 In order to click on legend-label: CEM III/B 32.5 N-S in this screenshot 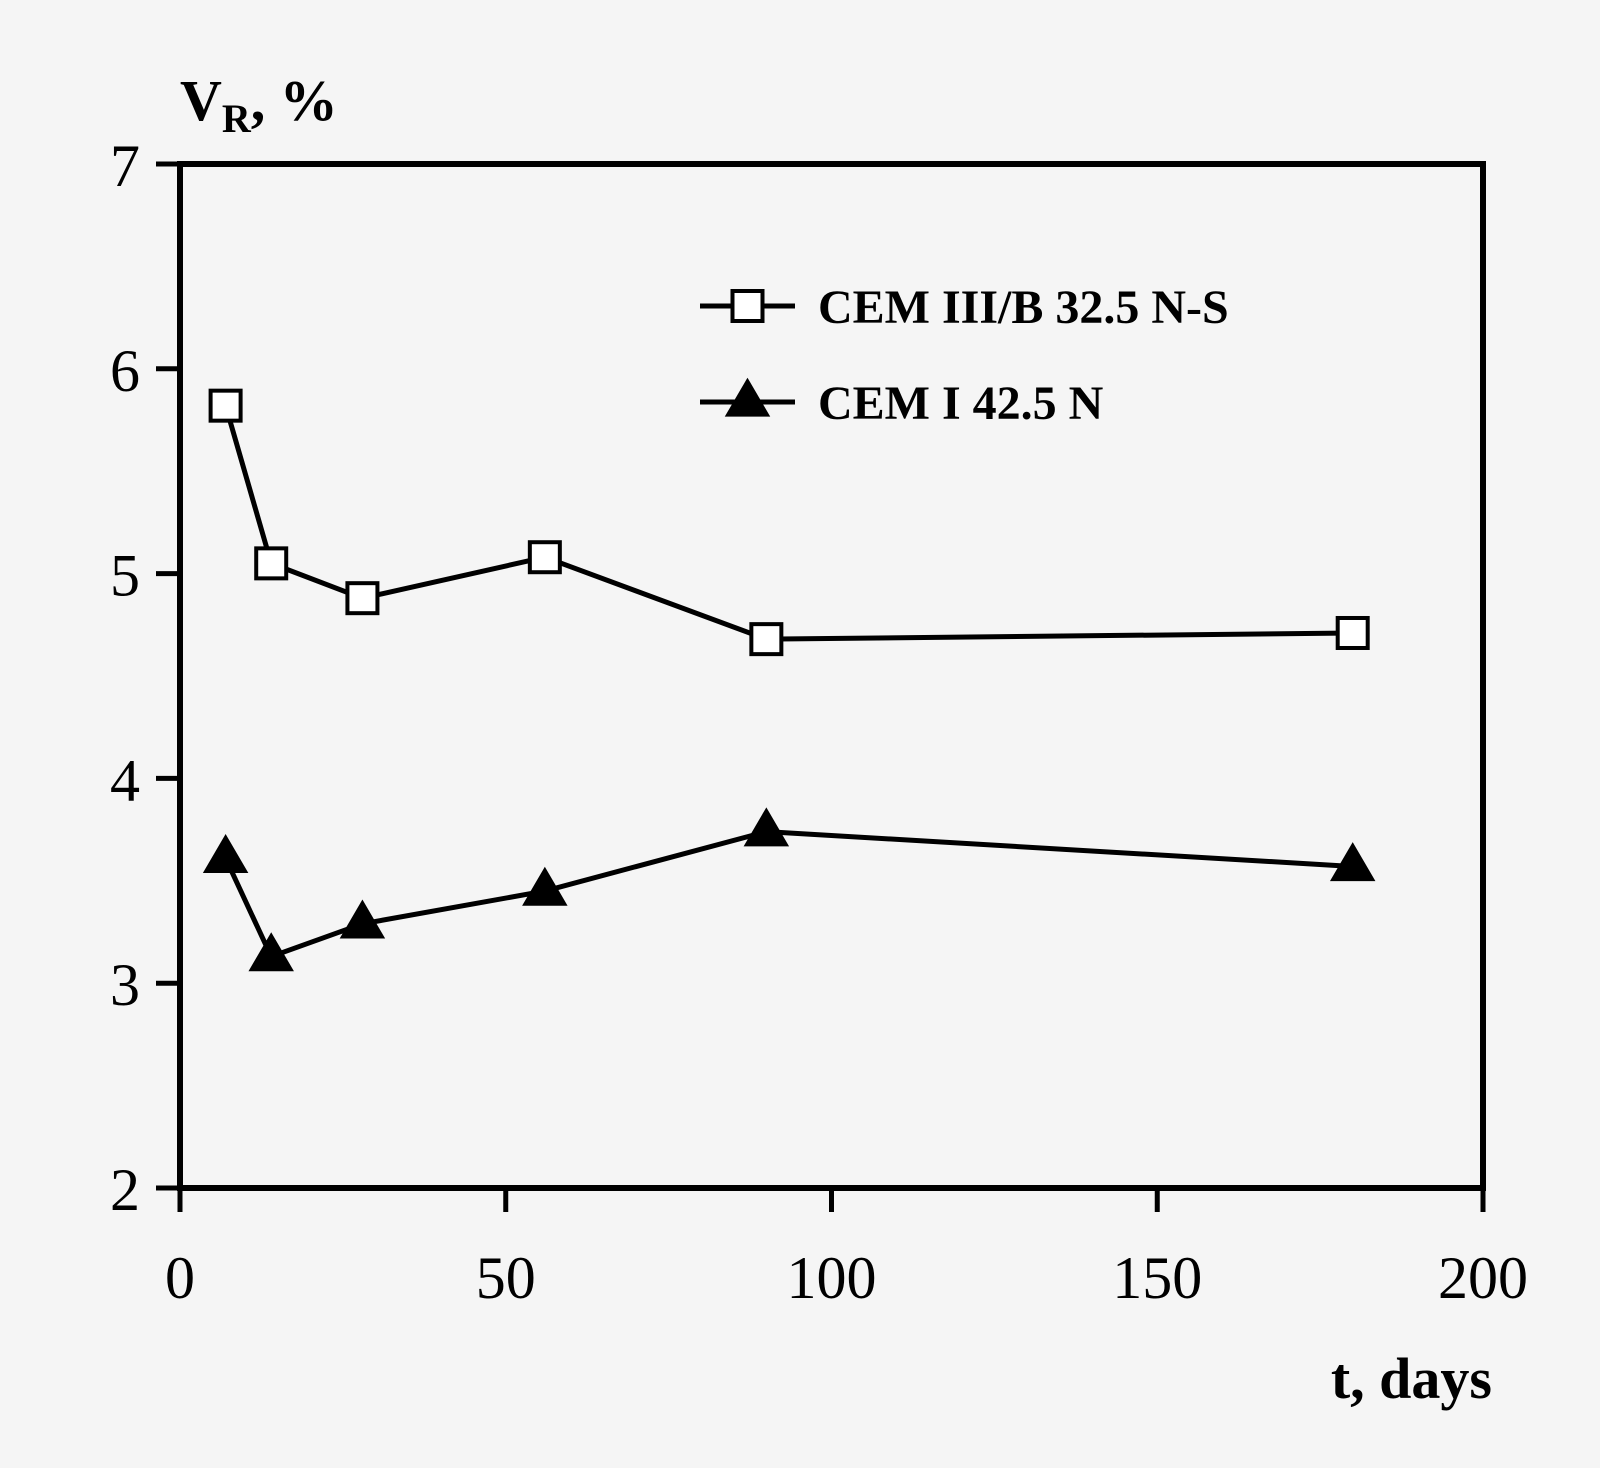, I will do `click(1023, 307)`.